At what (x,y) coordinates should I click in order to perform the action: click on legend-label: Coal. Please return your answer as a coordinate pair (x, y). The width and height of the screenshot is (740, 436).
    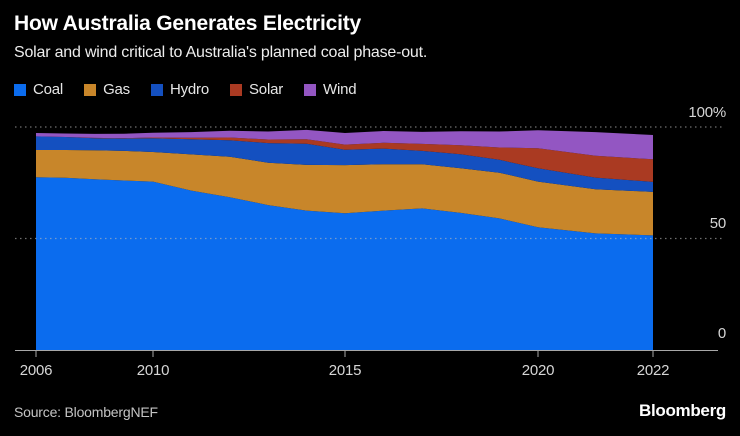
    Looking at the image, I should click on (48, 89).